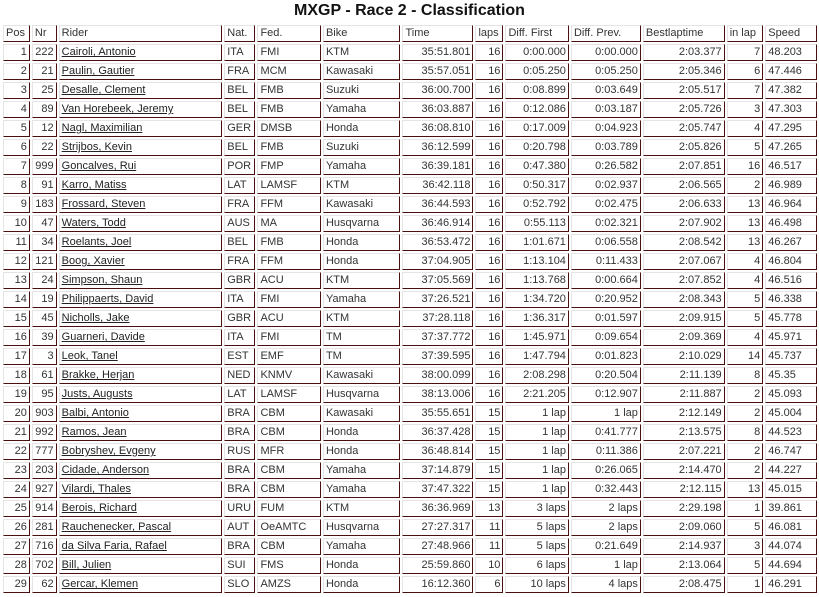 The width and height of the screenshot is (819, 597). Describe the element at coordinates (99, 508) in the screenshot. I see `rider-link: Berois, Richard` at that location.